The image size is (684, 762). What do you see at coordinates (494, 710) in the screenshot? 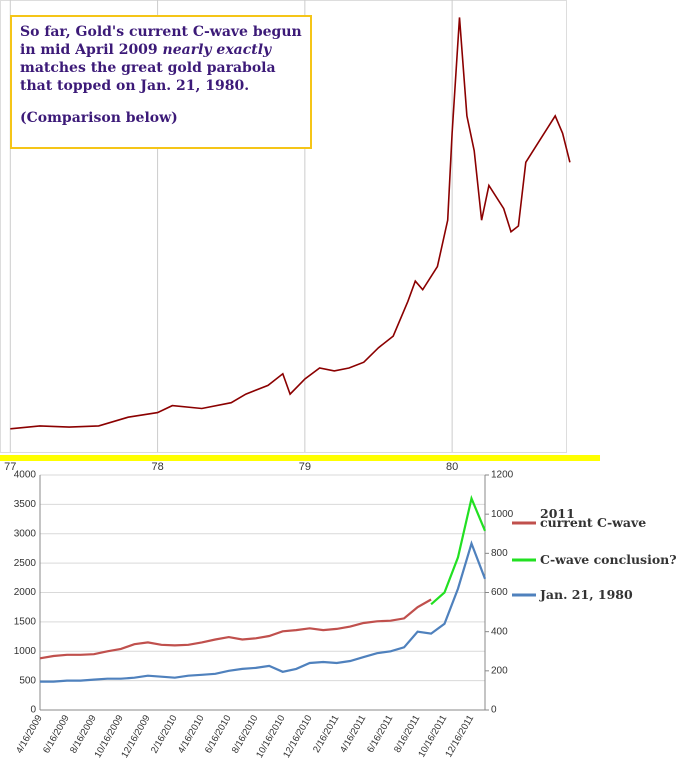
I see `y2-tick-label: 0` at bounding box center [494, 710].